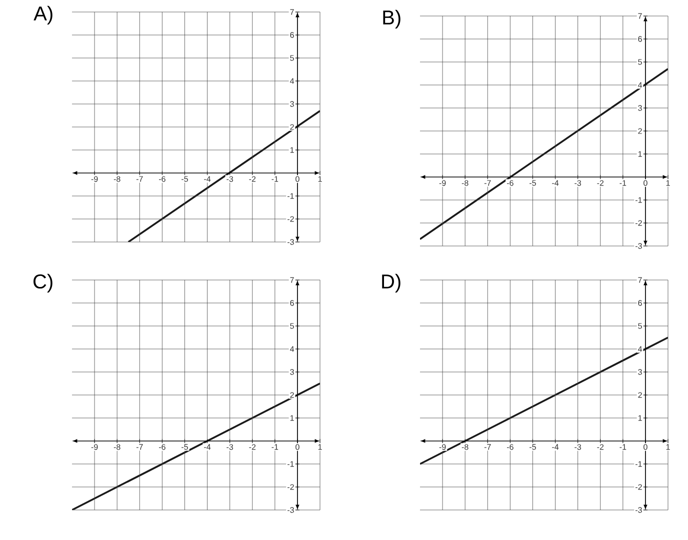 The image size is (688, 540). Describe the element at coordinates (43, 15) in the screenshot. I see `chart-title: A)` at that location.